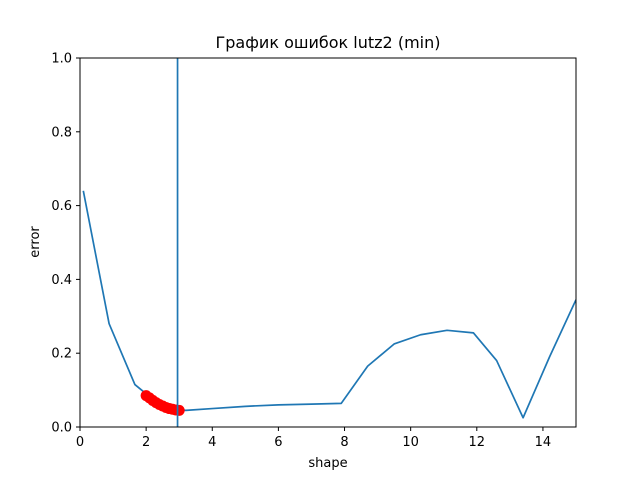 Image resolution: width=640 pixels, height=480 pixels. I want to click on x-tick-label: 14, so click(543, 442).